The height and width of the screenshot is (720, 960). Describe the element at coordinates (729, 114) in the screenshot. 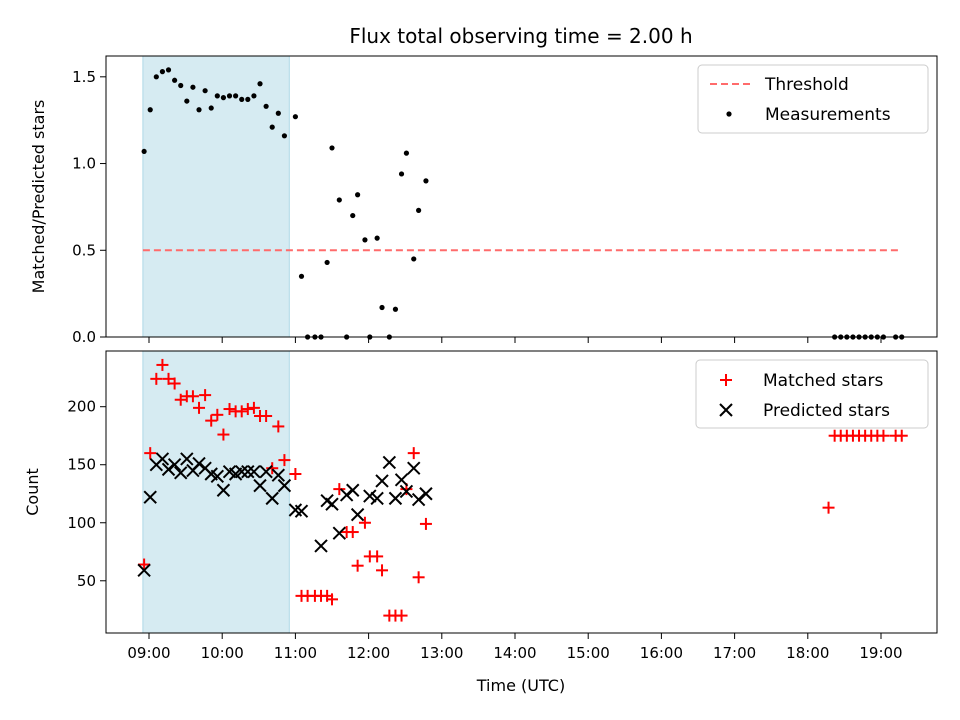

I see `legend-measurements-swatch` at that location.